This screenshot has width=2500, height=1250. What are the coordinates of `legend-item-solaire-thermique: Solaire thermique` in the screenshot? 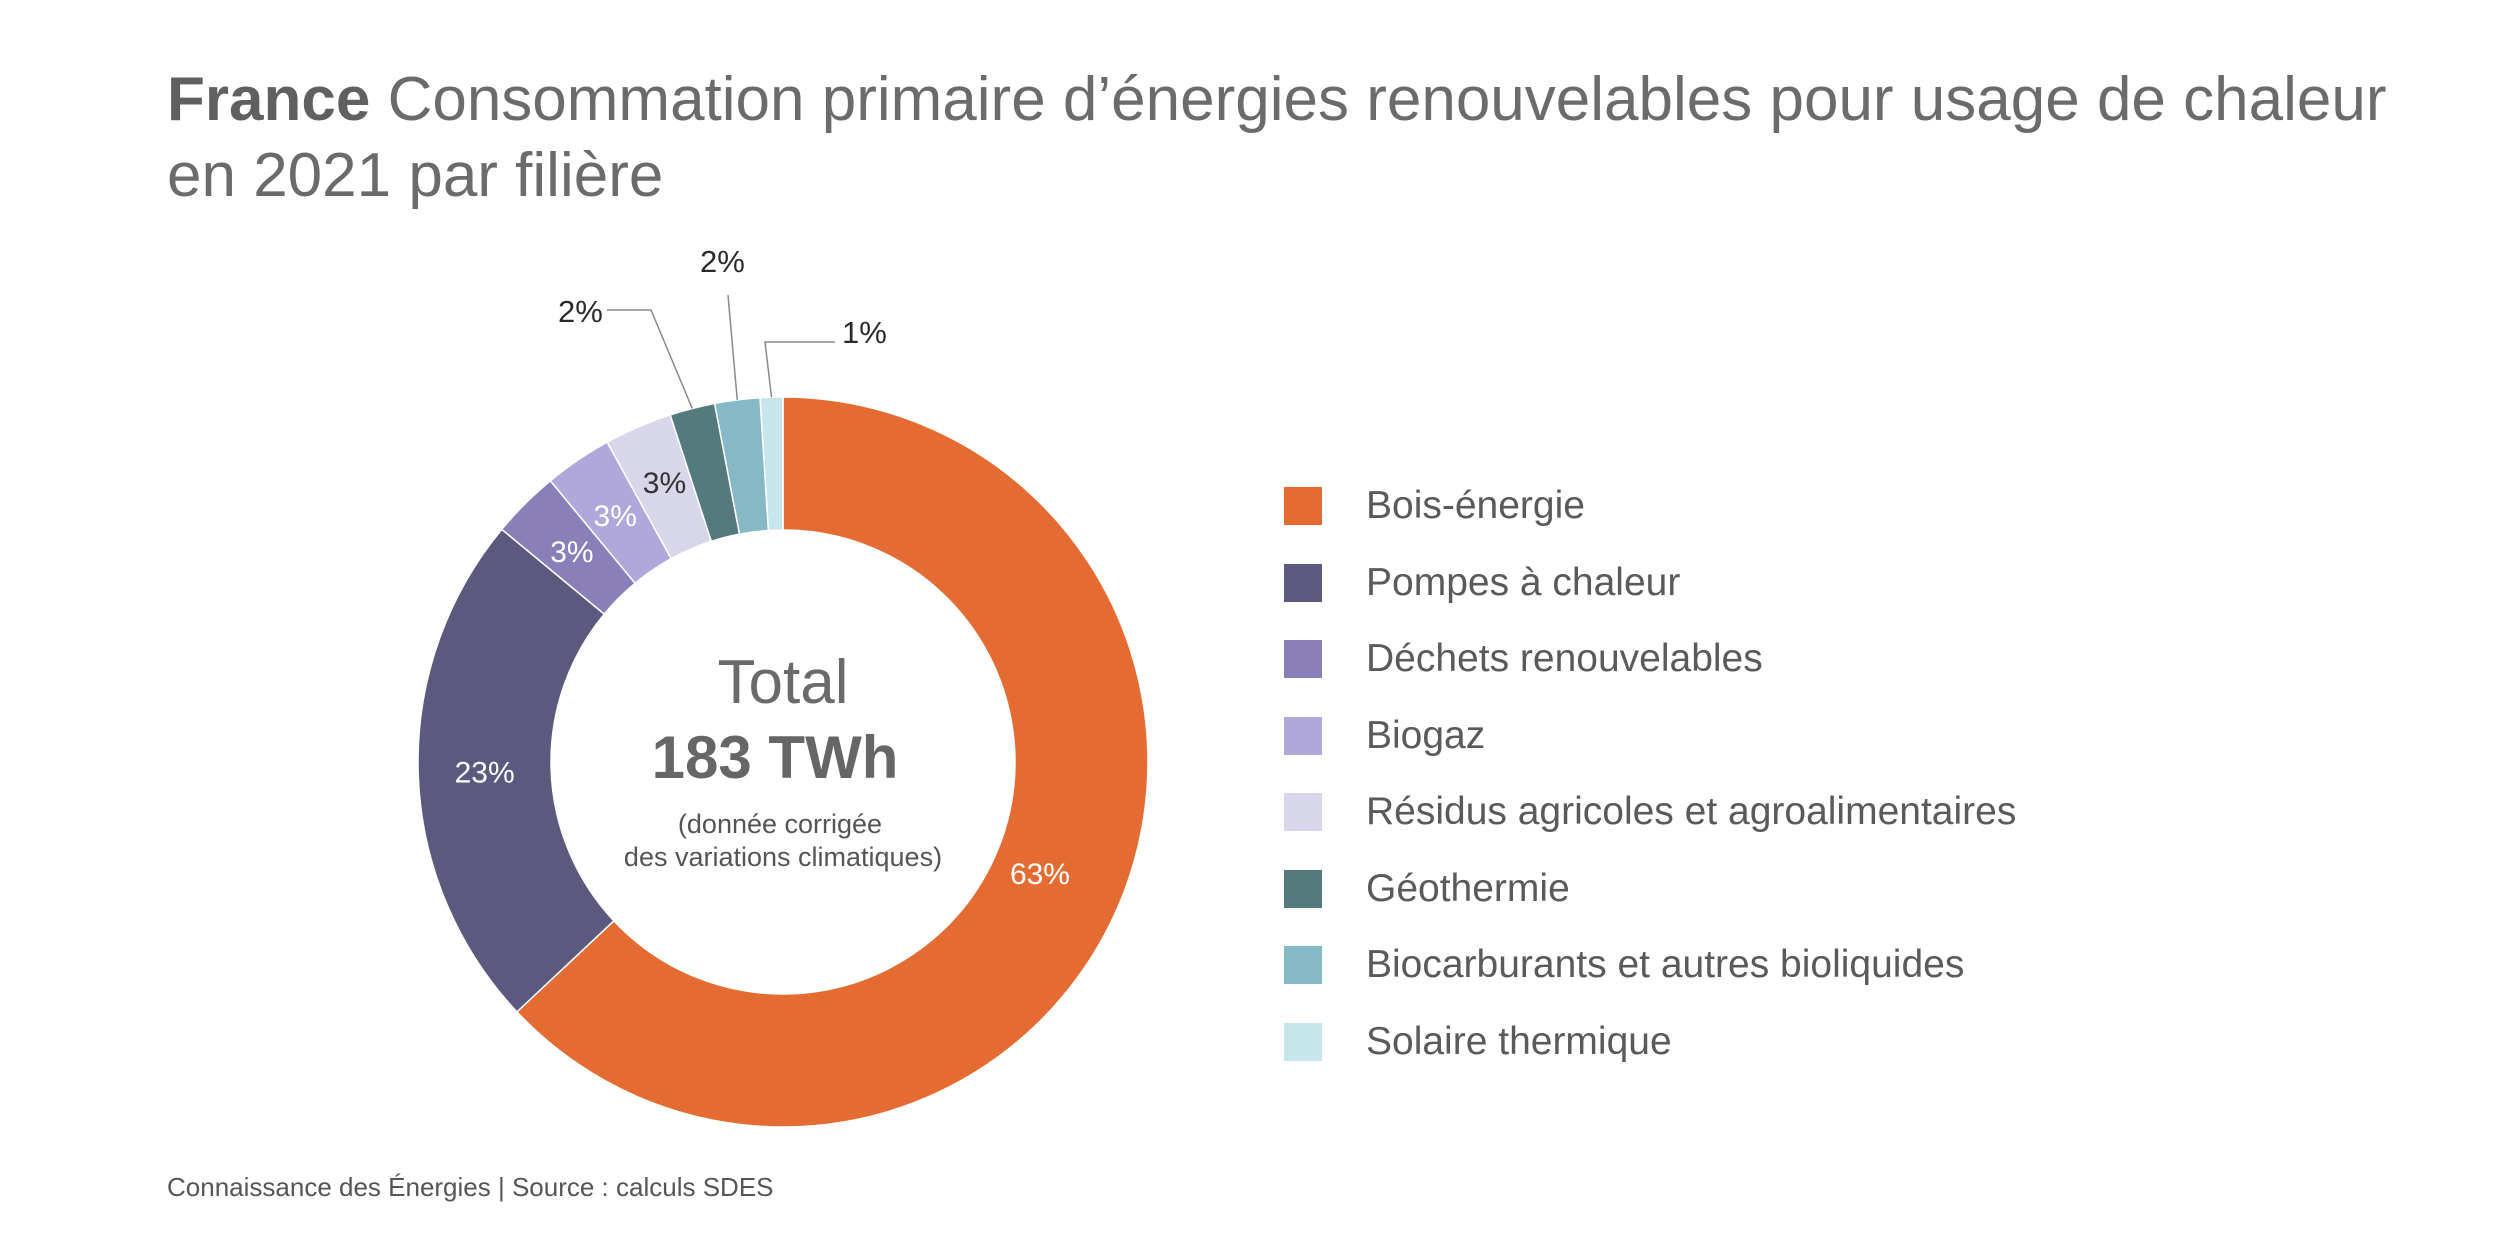 It's located at (1650, 1042).